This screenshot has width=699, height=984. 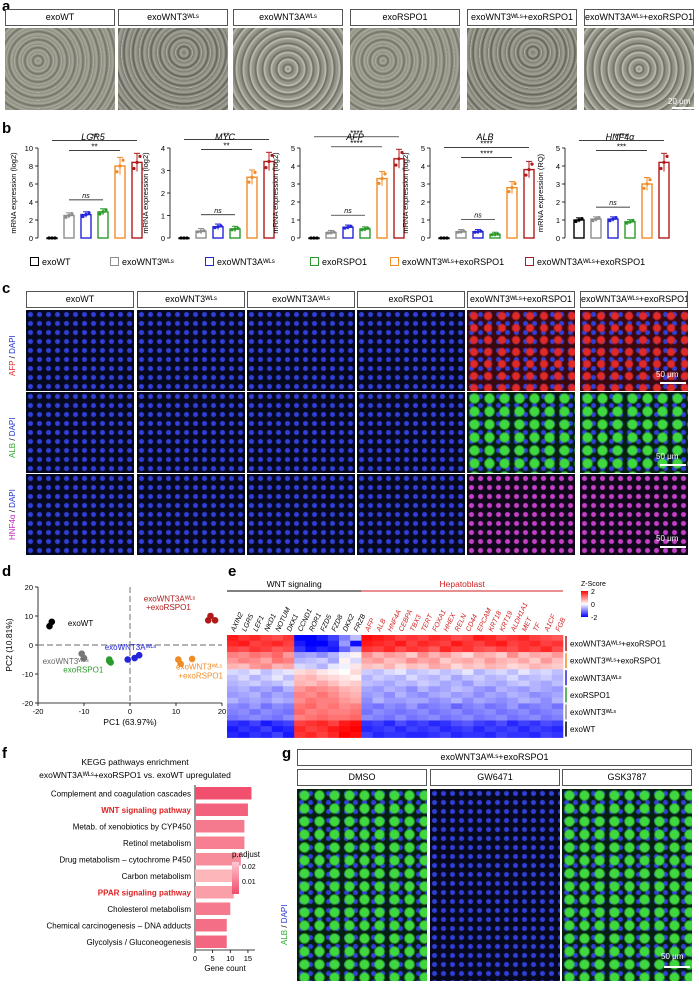 What do you see at coordinates (411, 514) in the screenshot?
I see `fluorescence-image` at bounding box center [411, 514].